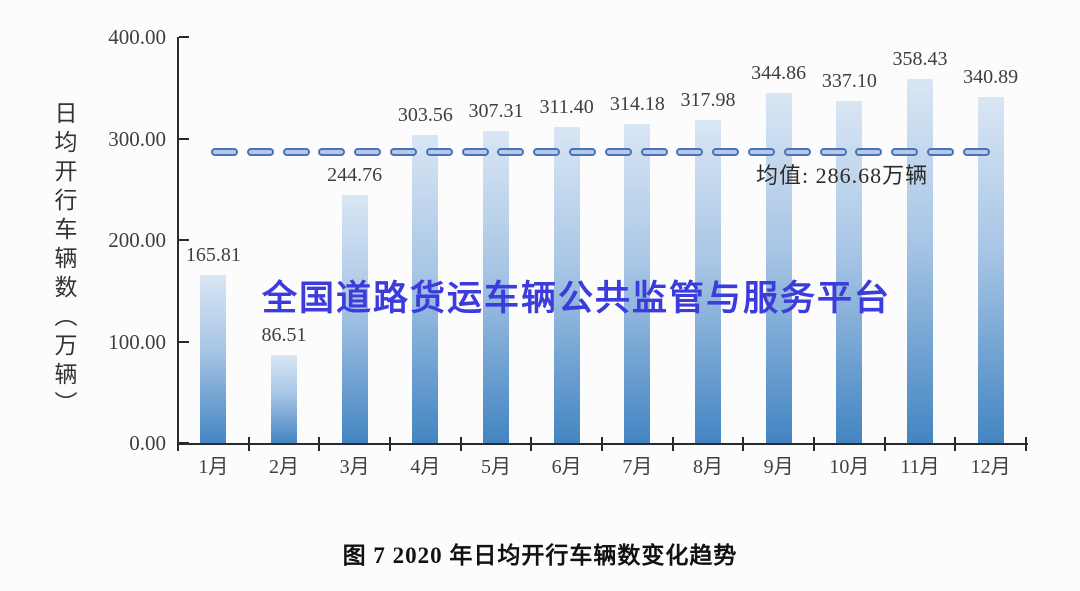  What do you see at coordinates (147, 443) in the screenshot?
I see `y-tick-label: 0.00` at bounding box center [147, 443].